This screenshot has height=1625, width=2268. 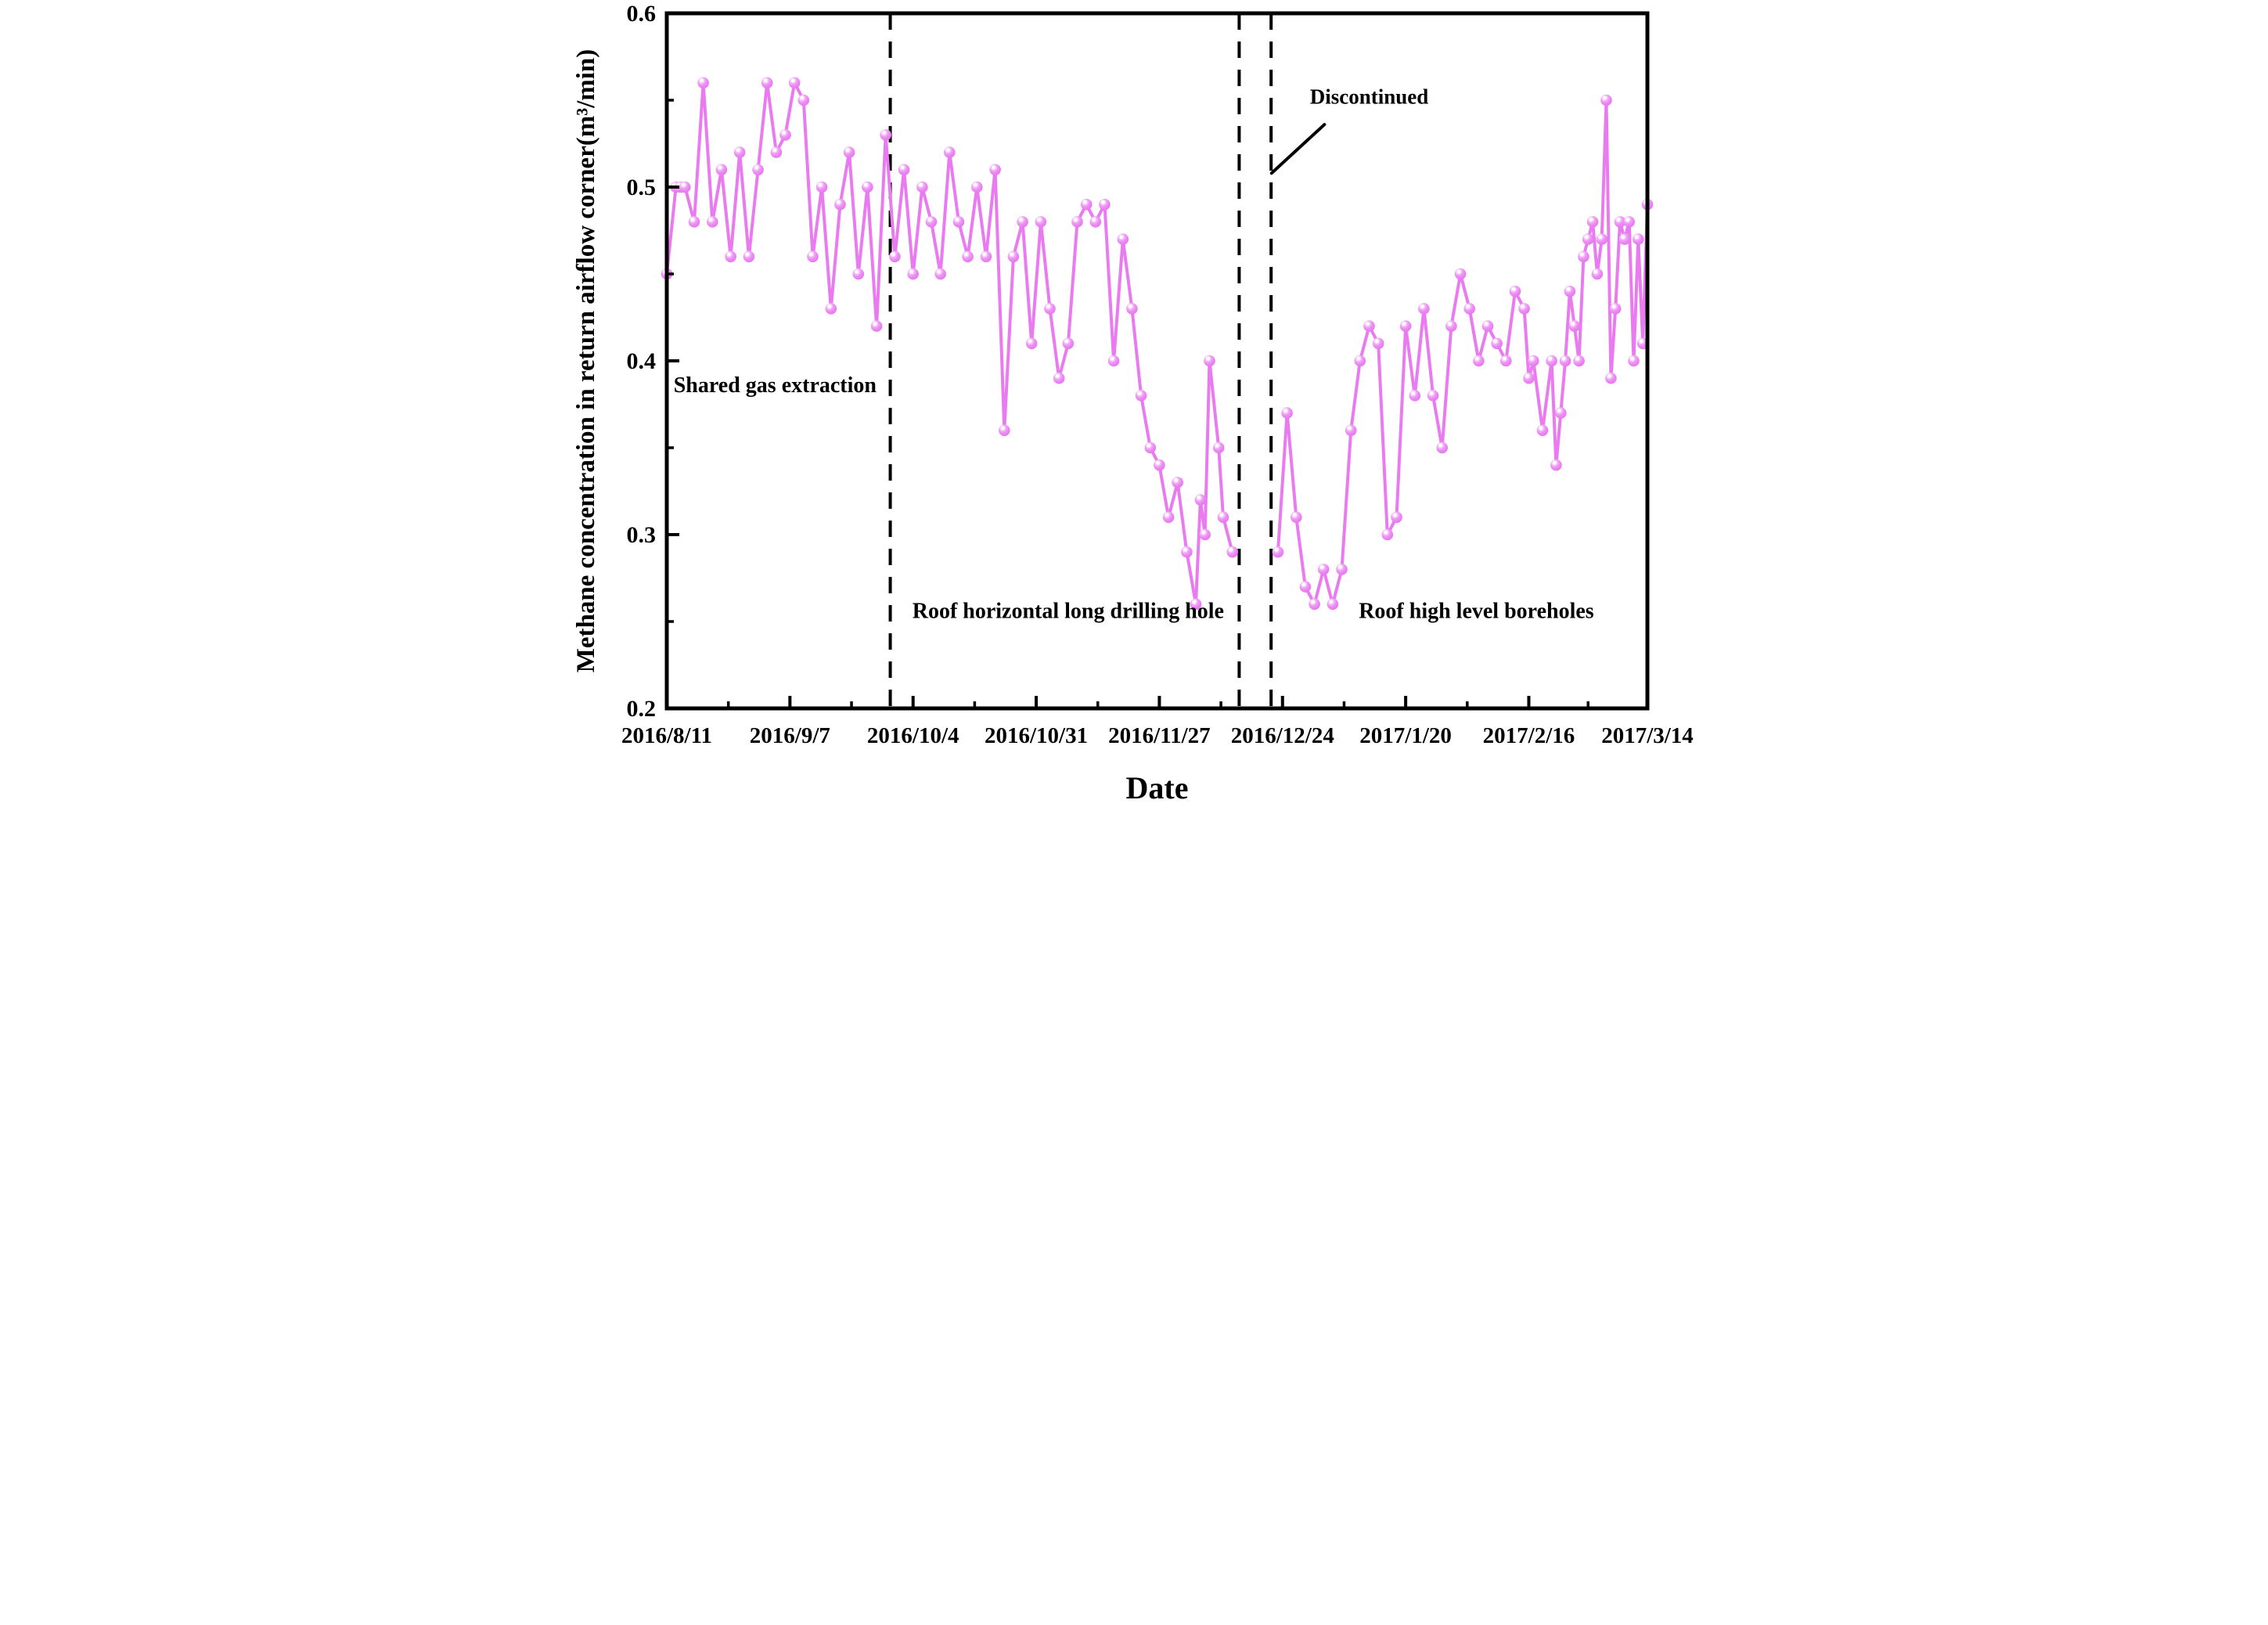 I want to click on y-tick-label: 0.3, so click(x=641, y=535).